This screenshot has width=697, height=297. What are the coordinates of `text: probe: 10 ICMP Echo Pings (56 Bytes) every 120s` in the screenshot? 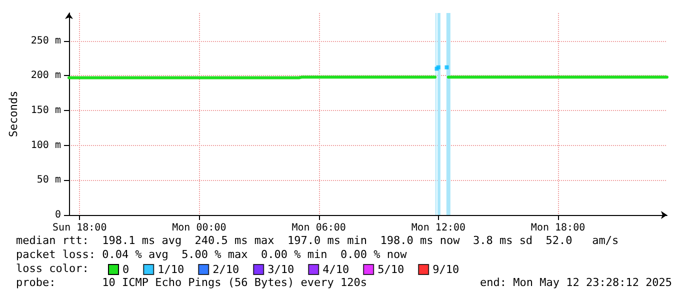 It's located at (191, 282).